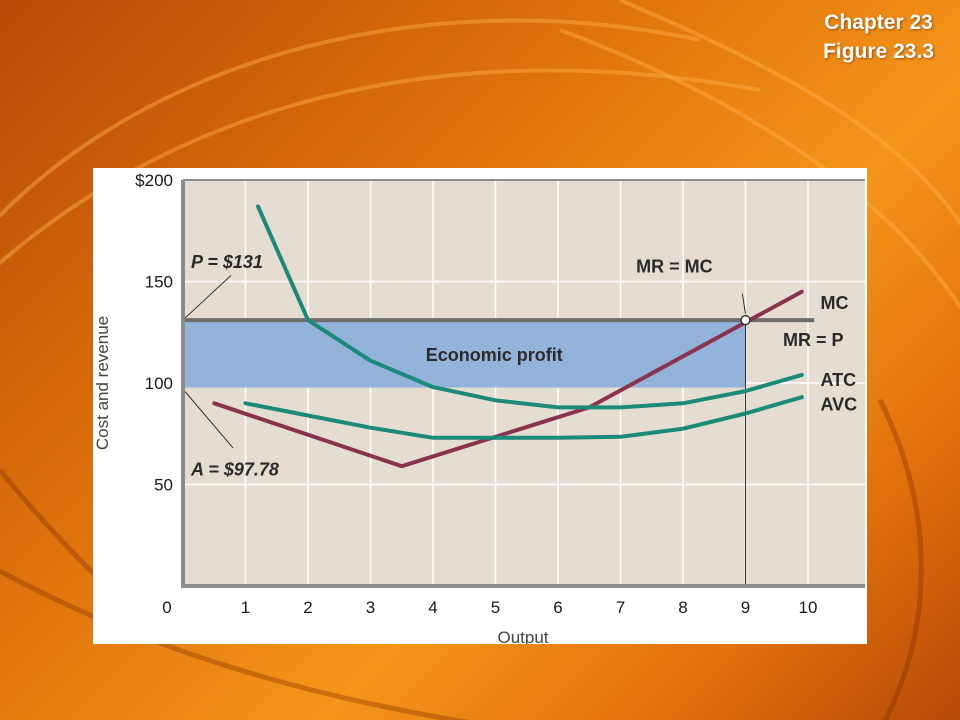 The width and height of the screenshot is (960, 720). What do you see at coordinates (839, 404) in the screenshot?
I see `avc-label: AVC` at bounding box center [839, 404].